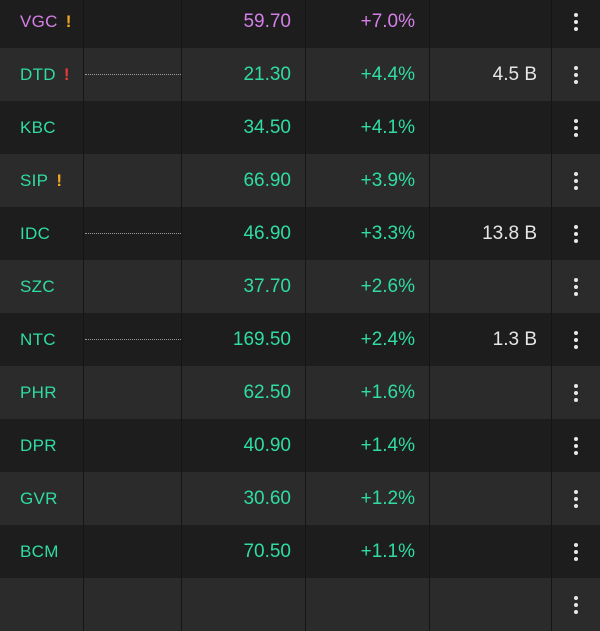 The width and height of the screenshot is (600, 631). Describe the element at coordinates (38, 339) in the screenshot. I see `ticker-symbol: NTC` at that location.